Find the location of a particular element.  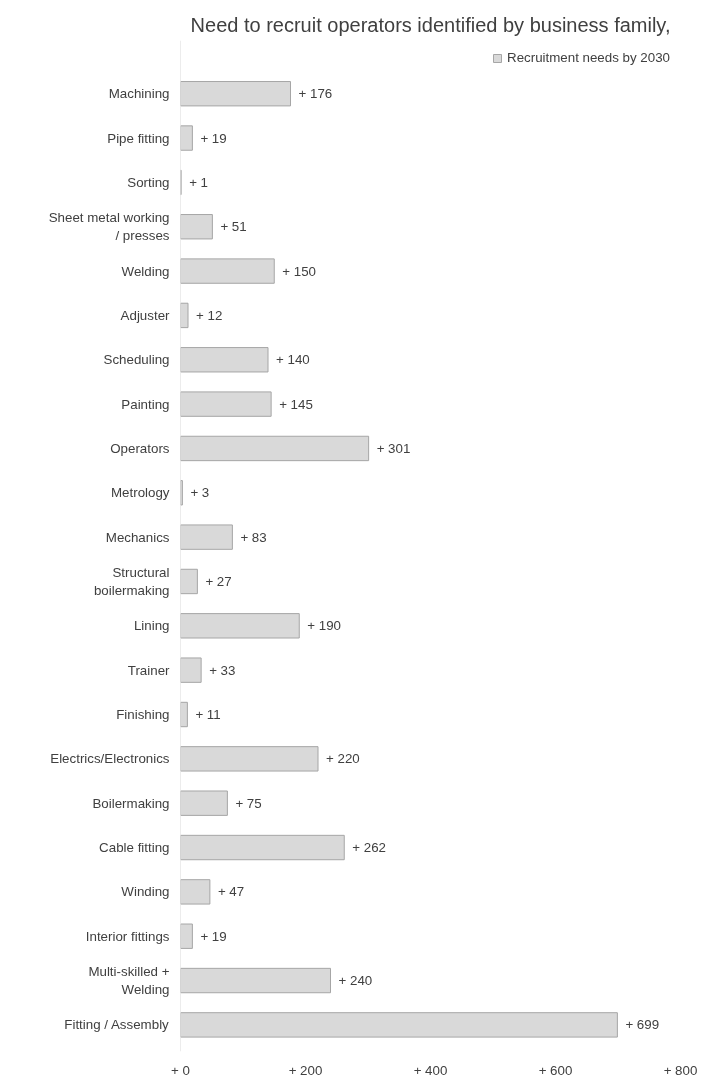

data-label: + 27 is located at coordinates (218, 581).